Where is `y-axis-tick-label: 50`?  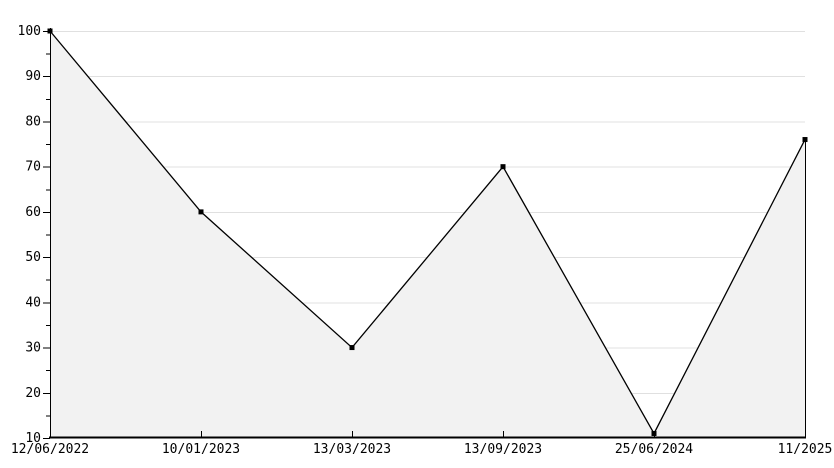 y-axis-tick-label: 50 is located at coordinates (33, 257).